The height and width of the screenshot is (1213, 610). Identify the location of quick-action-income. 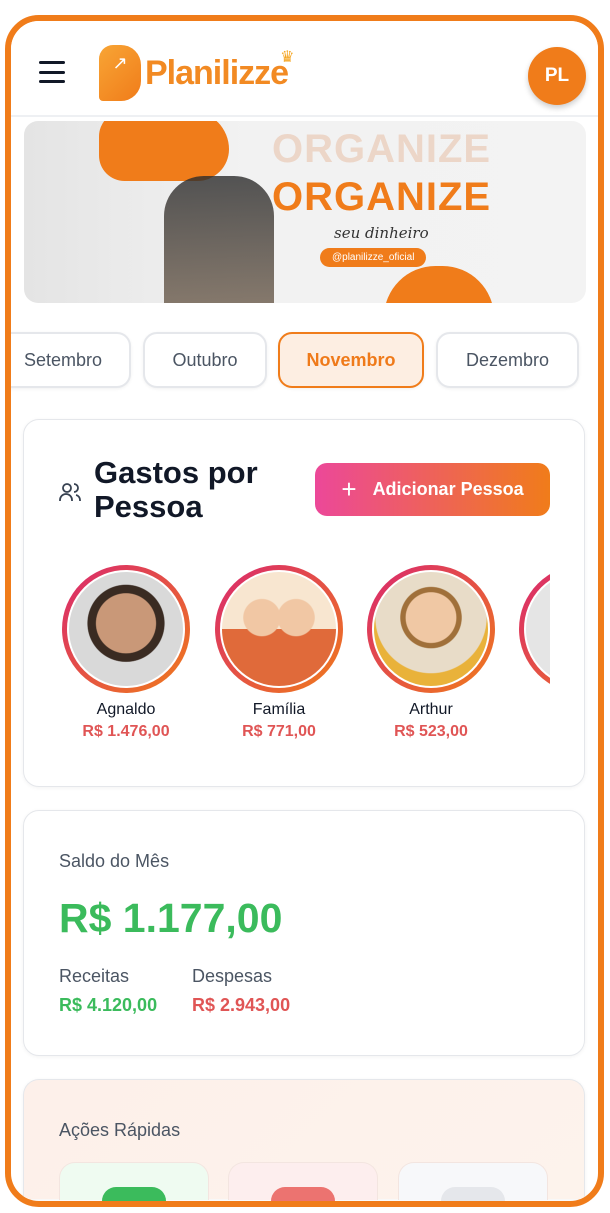
(134, 1181).